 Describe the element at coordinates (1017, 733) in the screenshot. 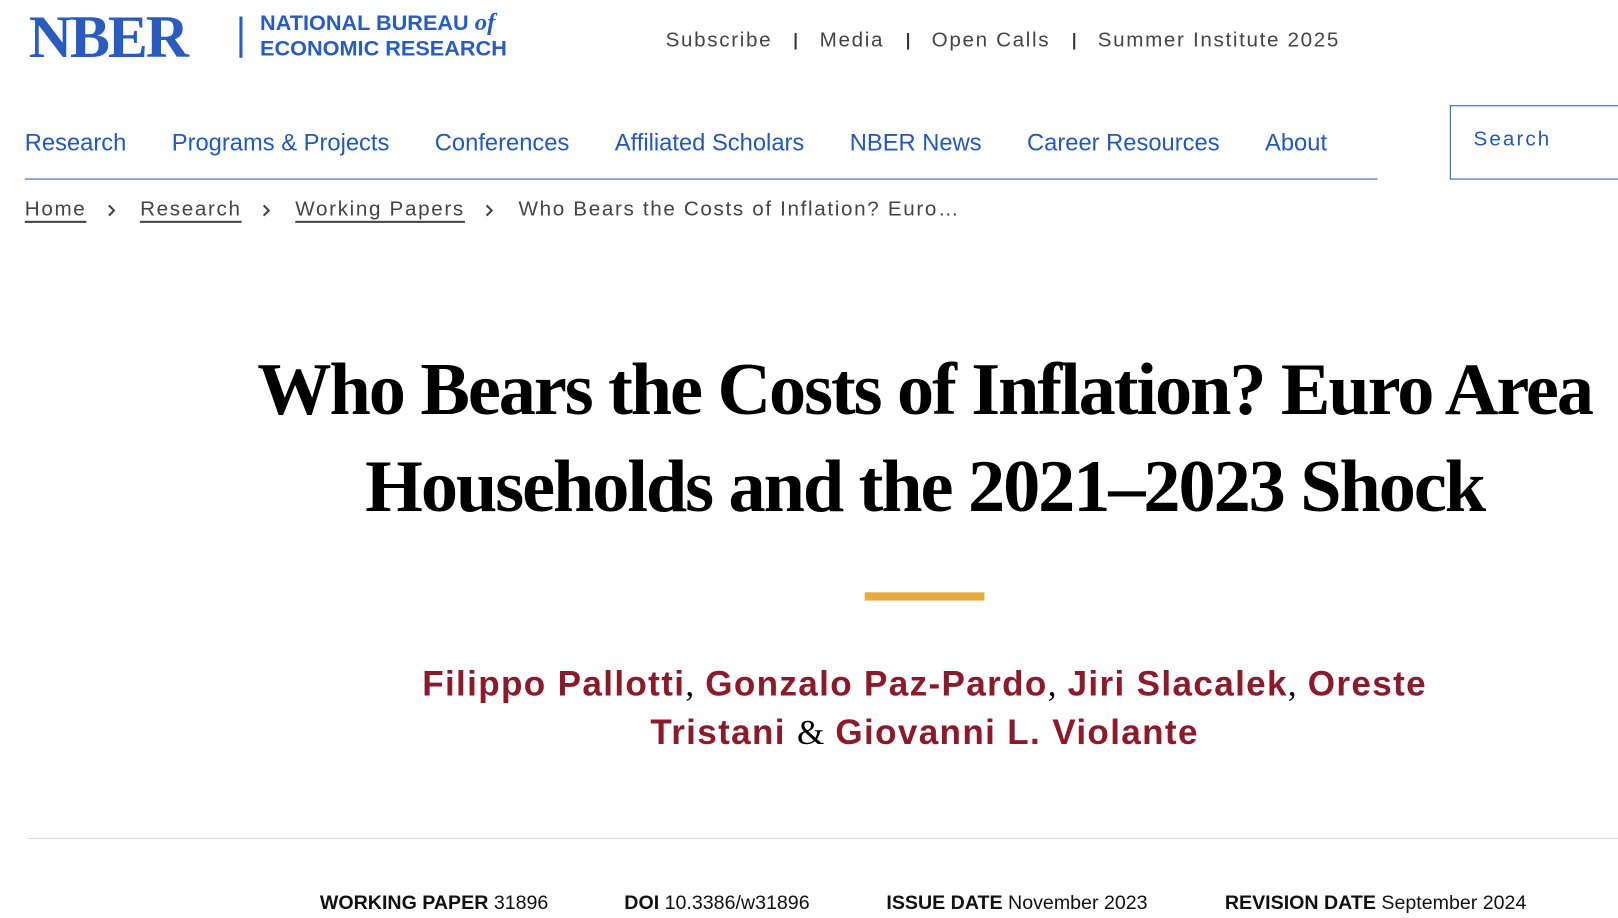

I see `author: Giovanni L. Violante` at that location.